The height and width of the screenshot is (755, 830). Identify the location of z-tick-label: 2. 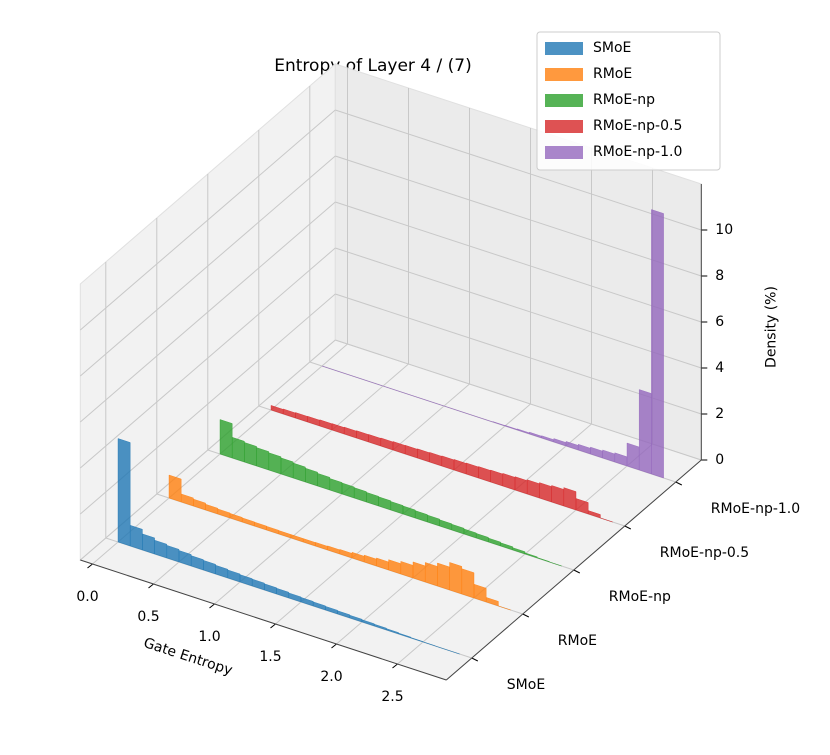
(719, 414).